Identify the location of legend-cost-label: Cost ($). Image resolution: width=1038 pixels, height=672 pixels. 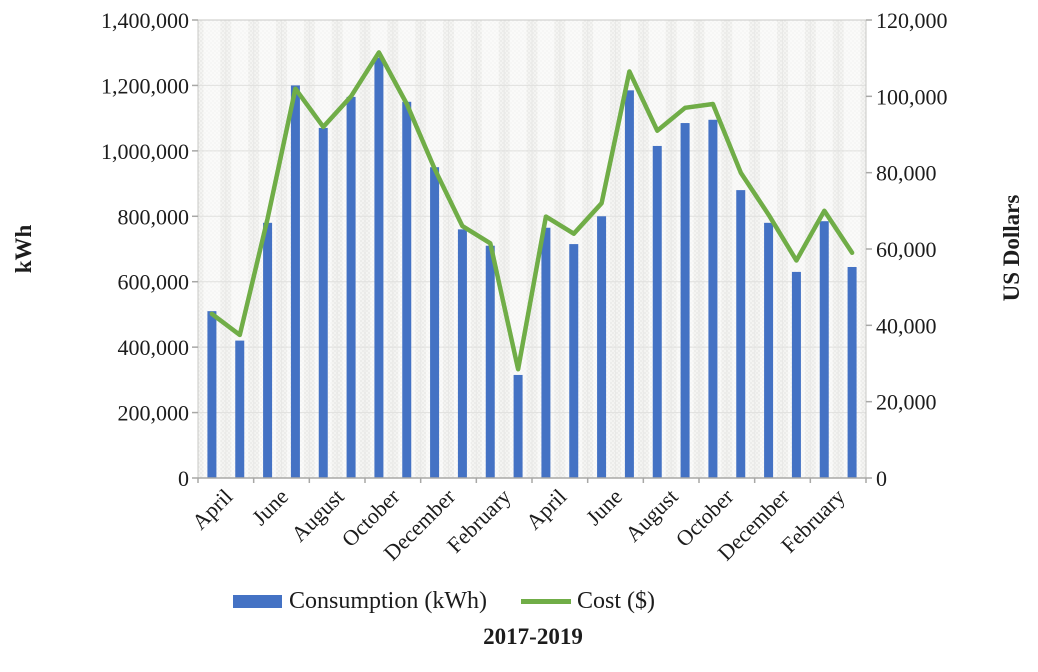
(616, 601).